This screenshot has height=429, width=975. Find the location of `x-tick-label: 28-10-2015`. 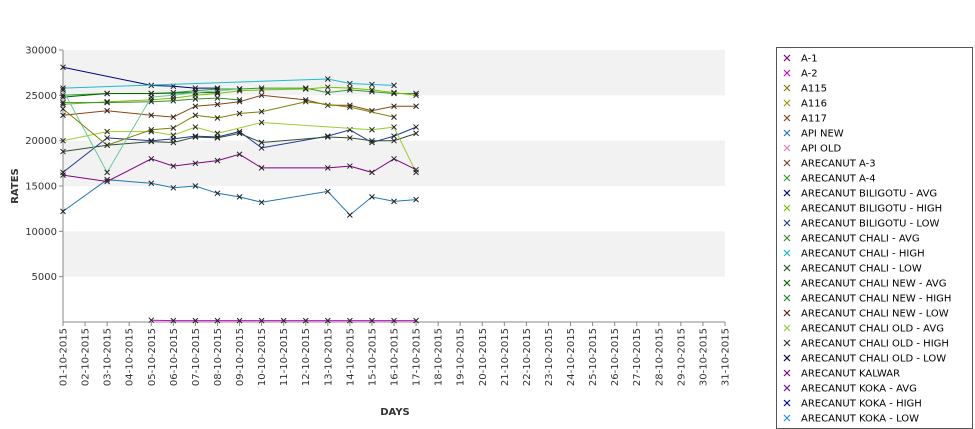

x-tick-label: 28-10-2015 is located at coordinates (659, 357).